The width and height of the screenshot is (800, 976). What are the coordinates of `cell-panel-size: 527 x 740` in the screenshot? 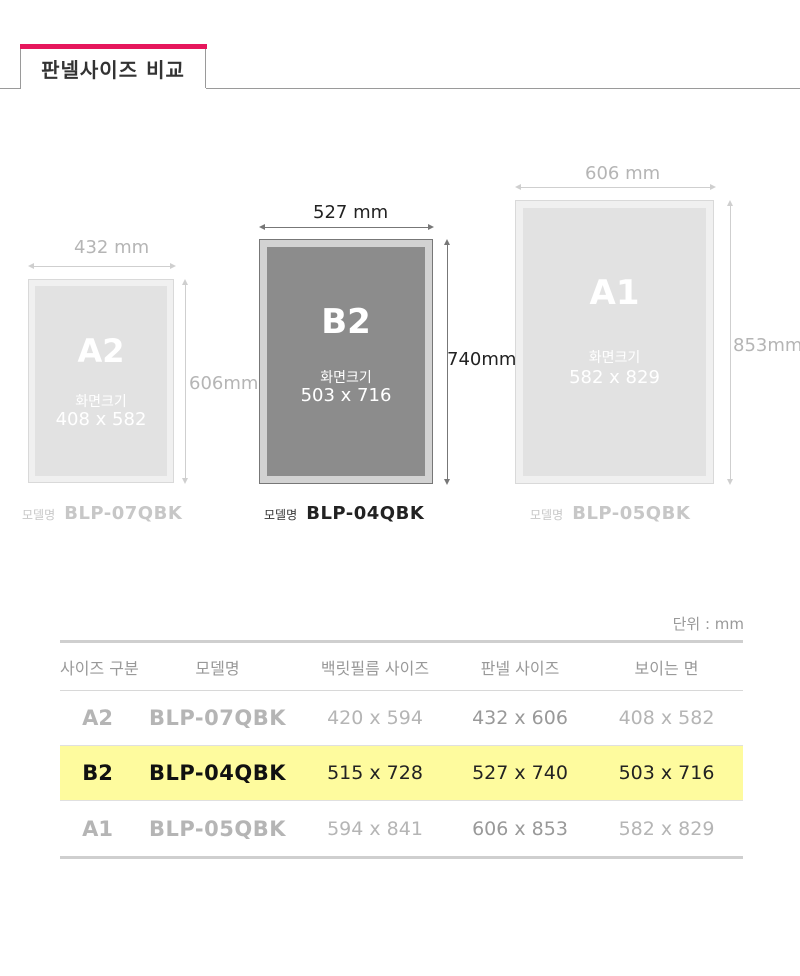 It's located at (520, 773).